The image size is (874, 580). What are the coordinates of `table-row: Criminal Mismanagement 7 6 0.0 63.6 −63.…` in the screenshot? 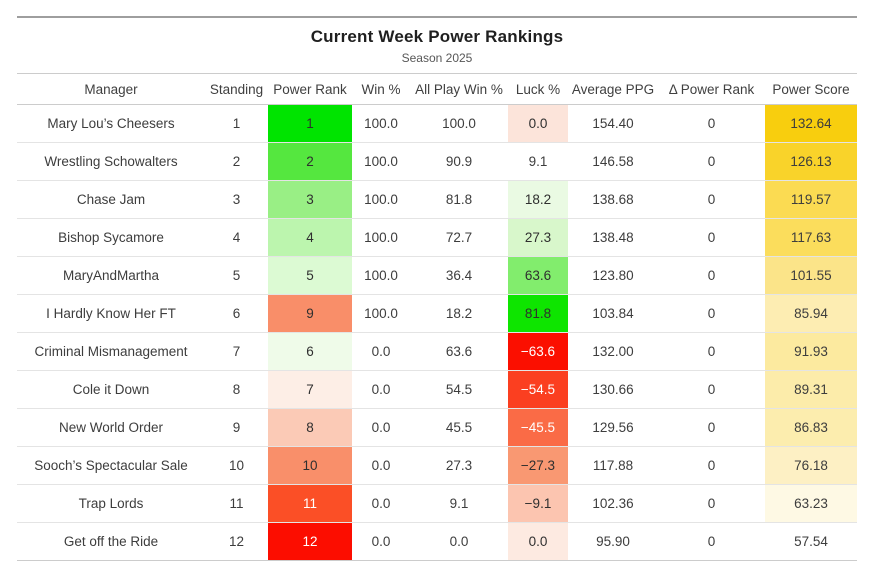 It's located at (437, 351).